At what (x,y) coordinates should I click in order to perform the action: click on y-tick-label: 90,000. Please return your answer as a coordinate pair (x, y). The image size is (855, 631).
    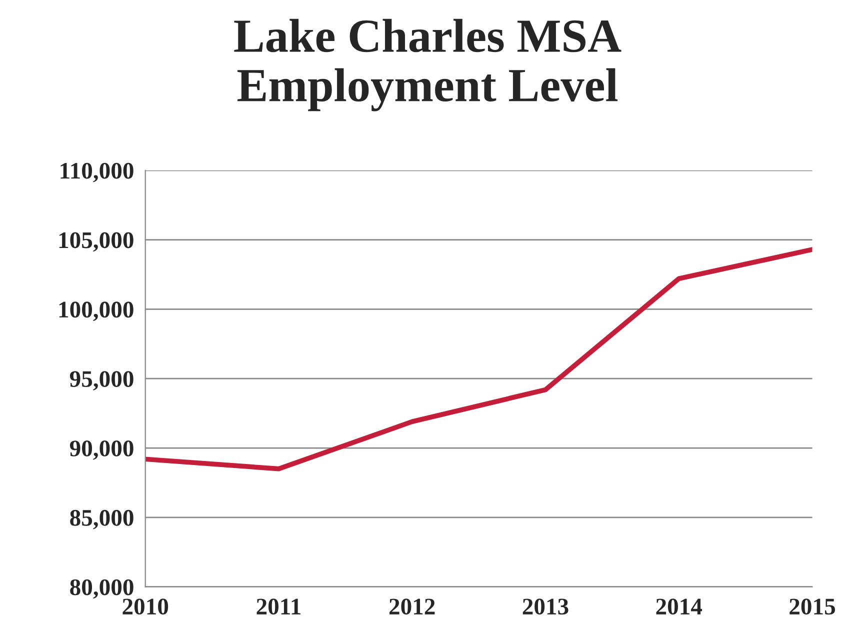
    Looking at the image, I should click on (102, 450).